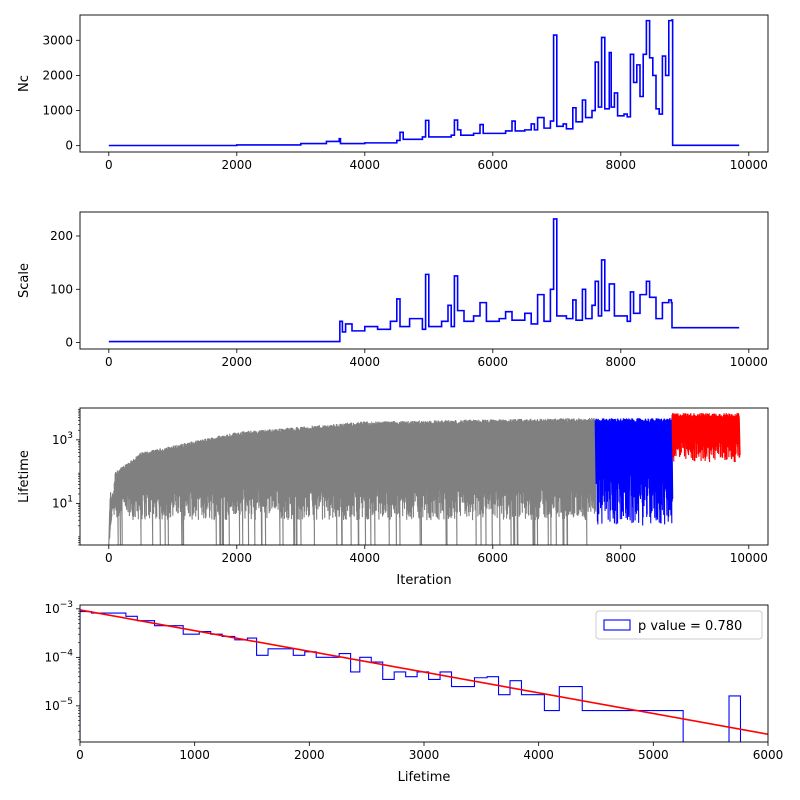  I want to click on y-tick-label: 10⁻³, so click(58, 608).